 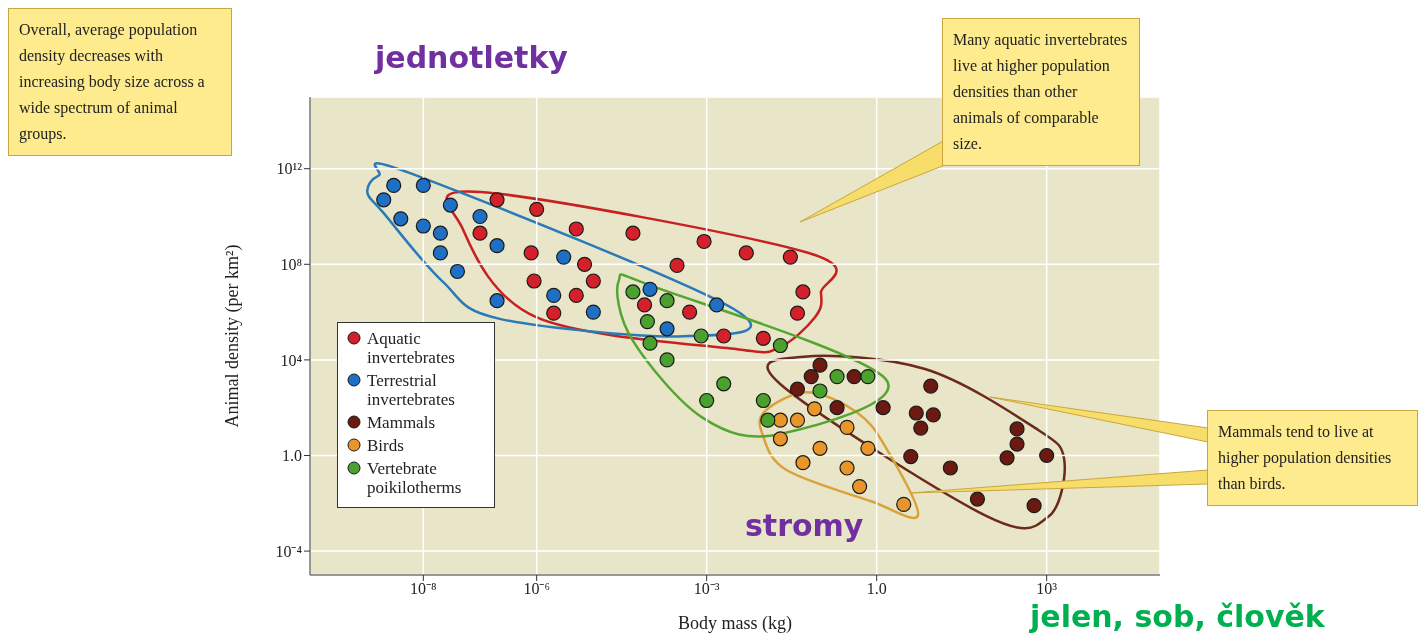 What do you see at coordinates (471, 57) in the screenshot?
I see `text: jednotletky` at bounding box center [471, 57].